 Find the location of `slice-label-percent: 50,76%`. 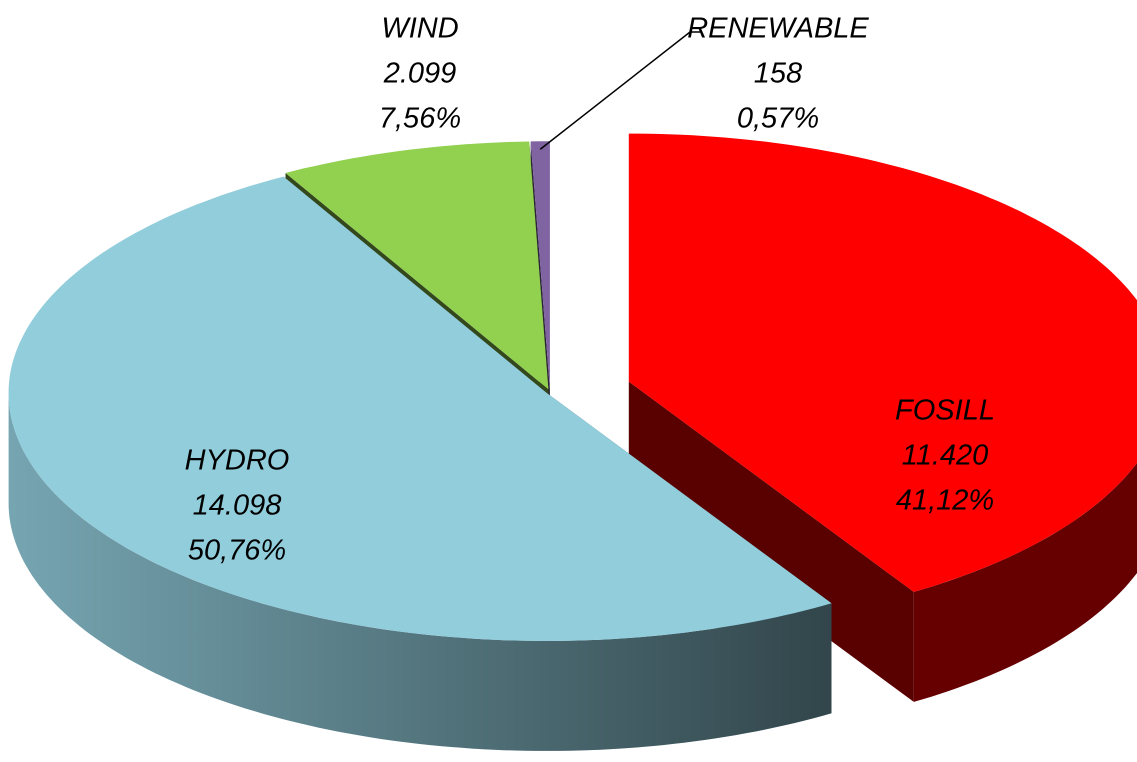

slice-label-percent: 50,76% is located at coordinates (237, 551).